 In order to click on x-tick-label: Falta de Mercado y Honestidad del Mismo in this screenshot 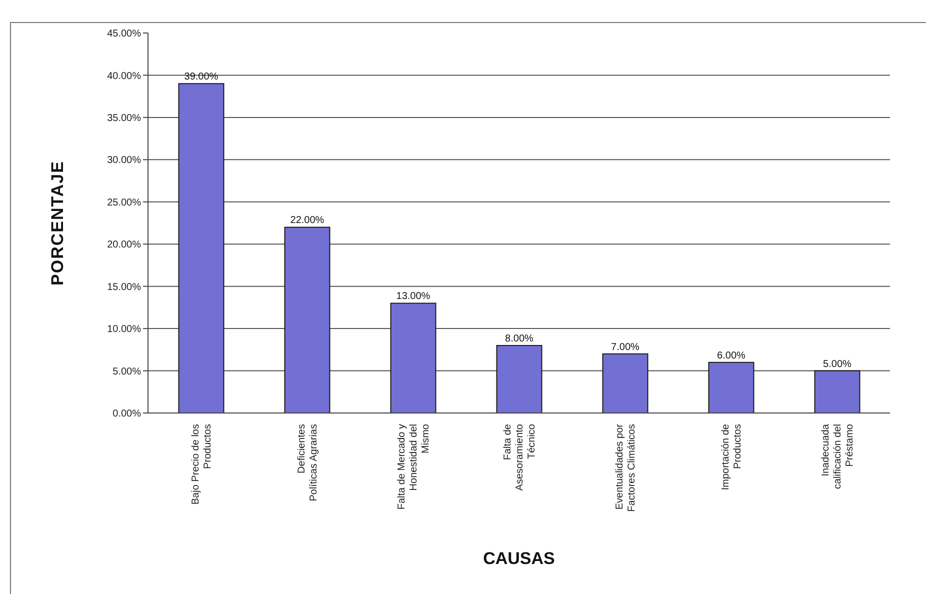, I will do `click(414, 467)`.